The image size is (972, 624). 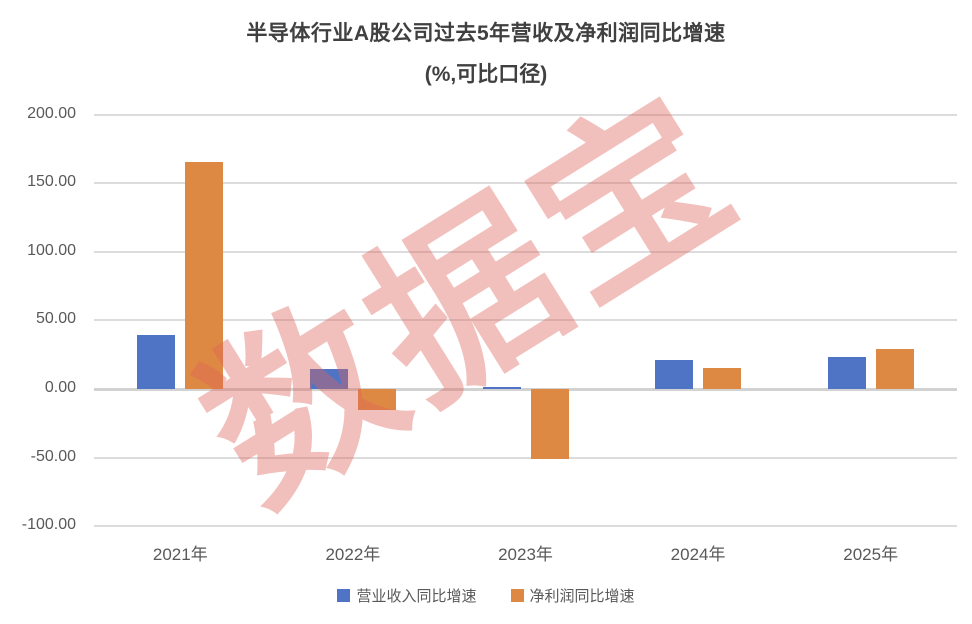 What do you see at coordinates (894, 369) in the screenshot?
I see `bar-profit-2025年` at bounding box center [894, 369].